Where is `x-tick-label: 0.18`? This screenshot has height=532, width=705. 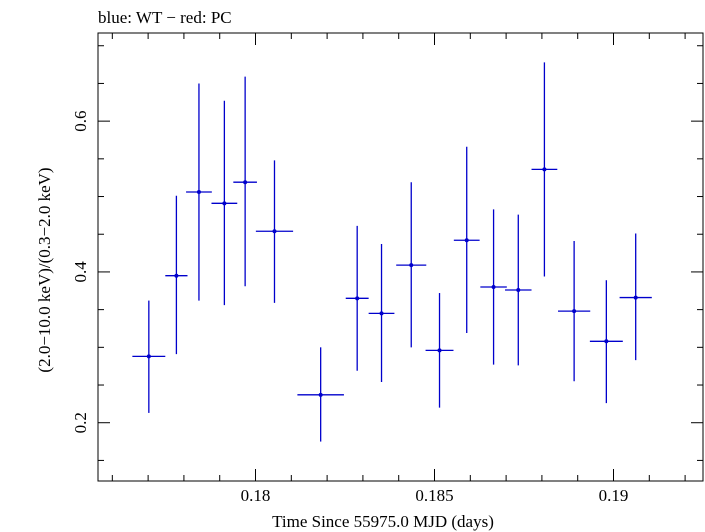 x-tick-label: 0.18 is located at coordinates (256, 495).